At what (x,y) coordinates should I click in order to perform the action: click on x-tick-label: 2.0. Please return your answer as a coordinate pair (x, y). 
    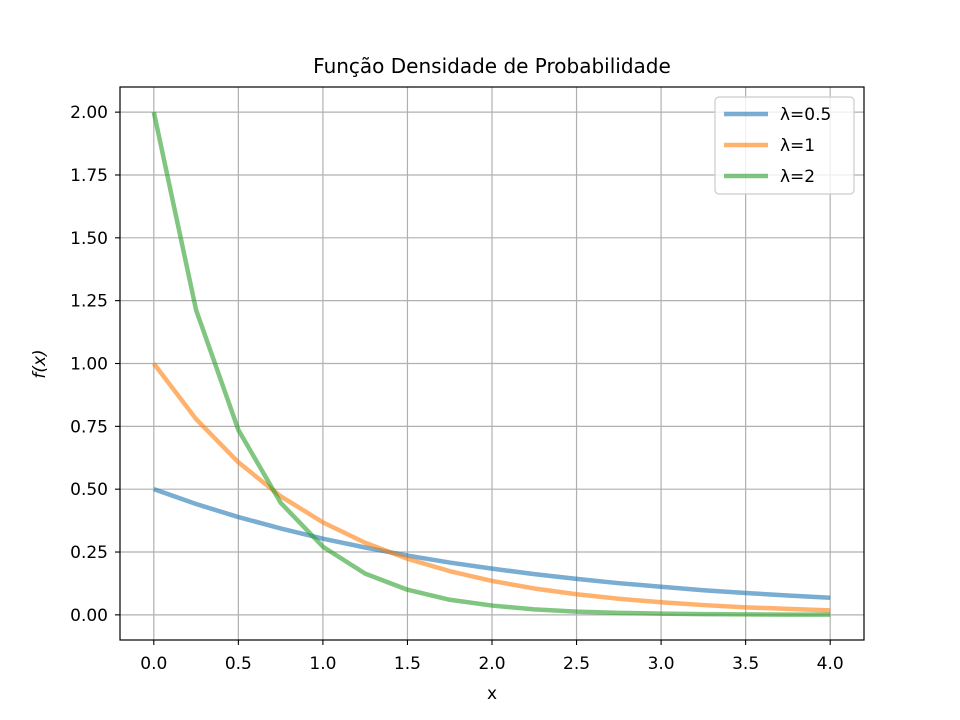
    Looking at the image, I should click on (491, 664).